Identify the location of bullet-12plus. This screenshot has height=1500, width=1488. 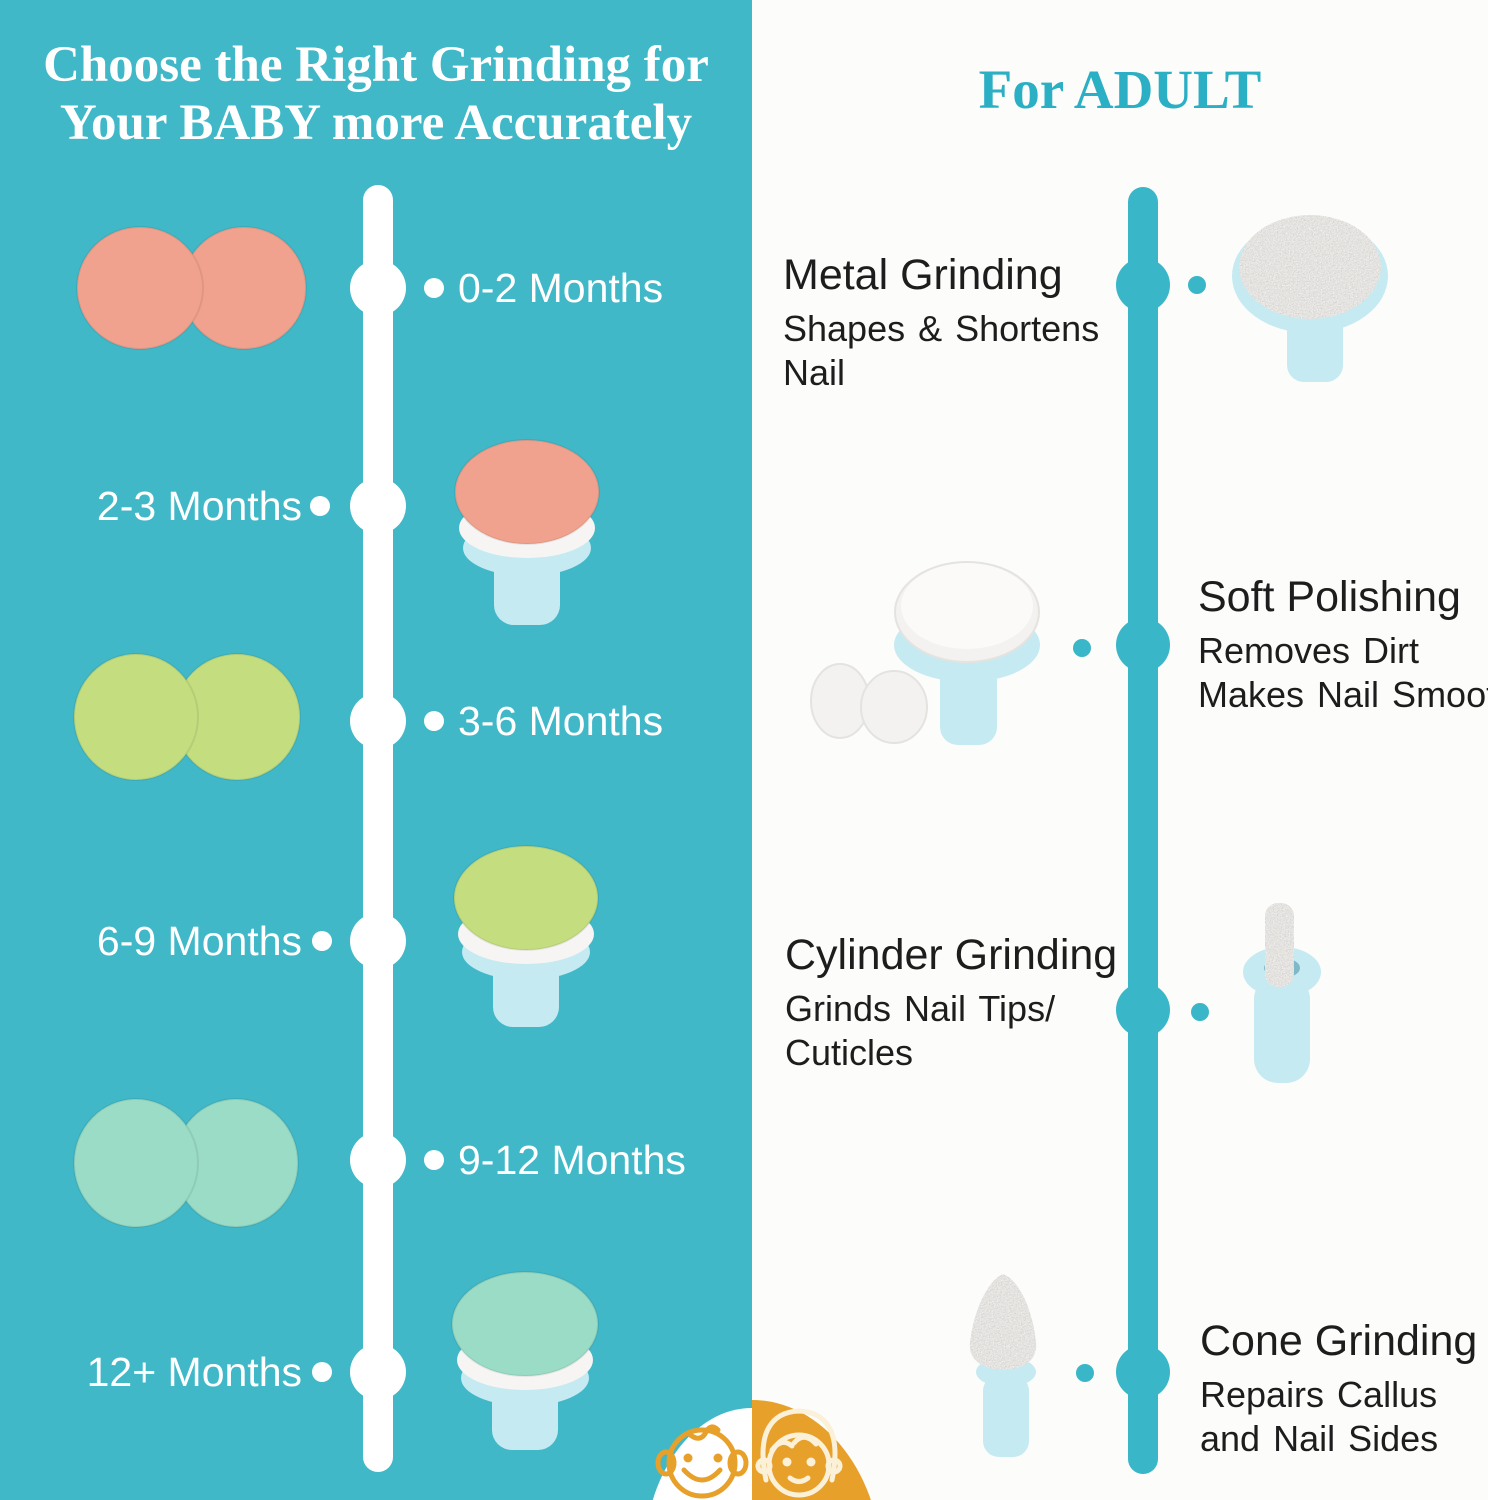
(322, 1372).